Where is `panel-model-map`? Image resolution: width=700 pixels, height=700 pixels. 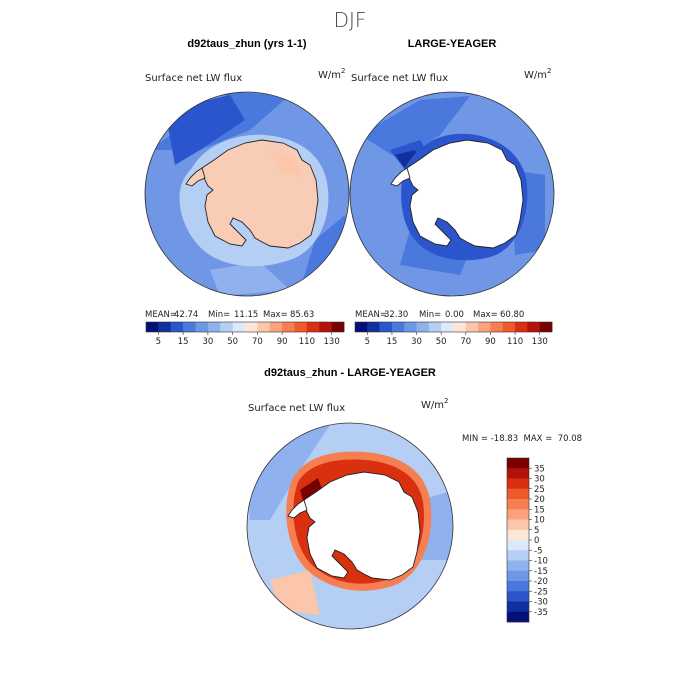
panel-model-map is located at coordinates (247, 194).